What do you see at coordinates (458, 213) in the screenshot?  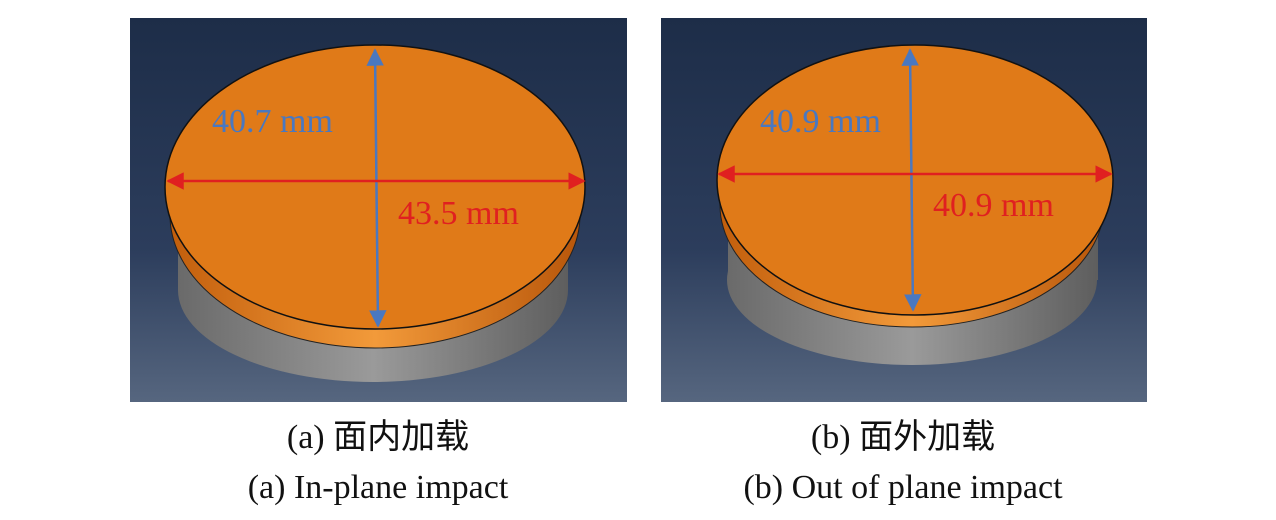 I see `dimension-label: 43.5 mm` at bounding box center [458, 213].